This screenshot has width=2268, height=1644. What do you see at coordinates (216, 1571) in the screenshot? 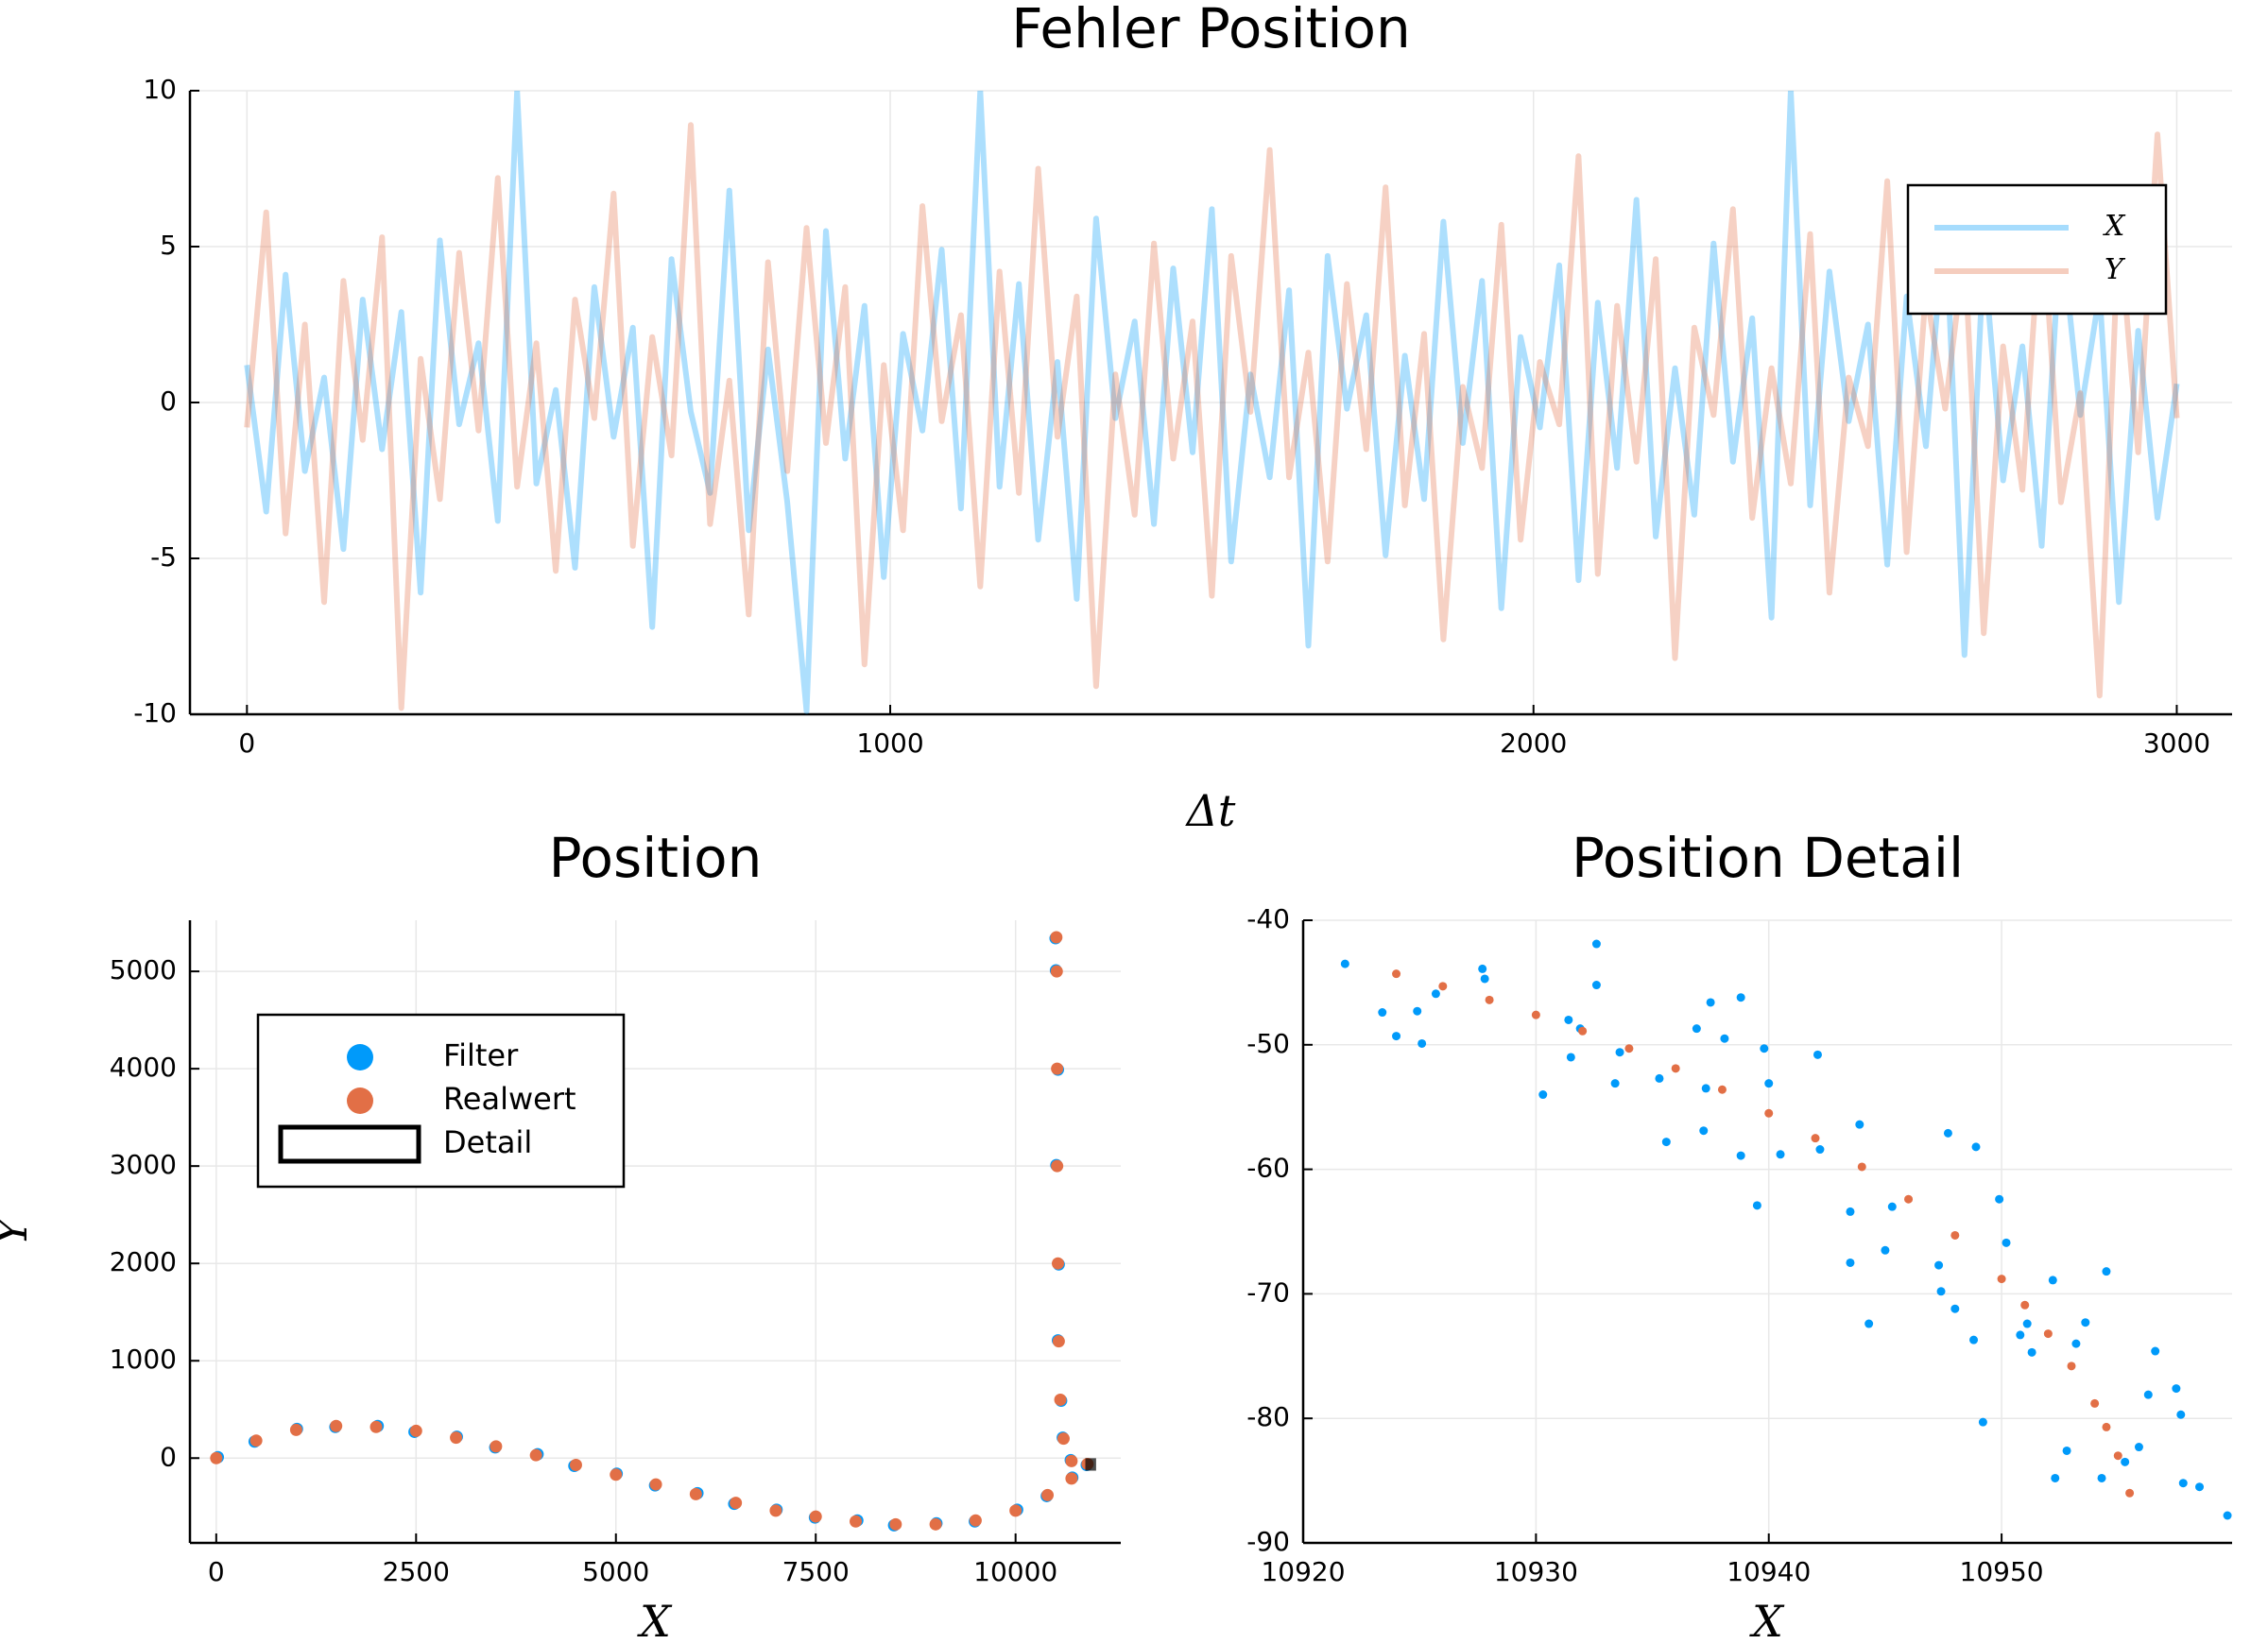
I see `x-tick-label: 0` at bounding box center [216, 1571].